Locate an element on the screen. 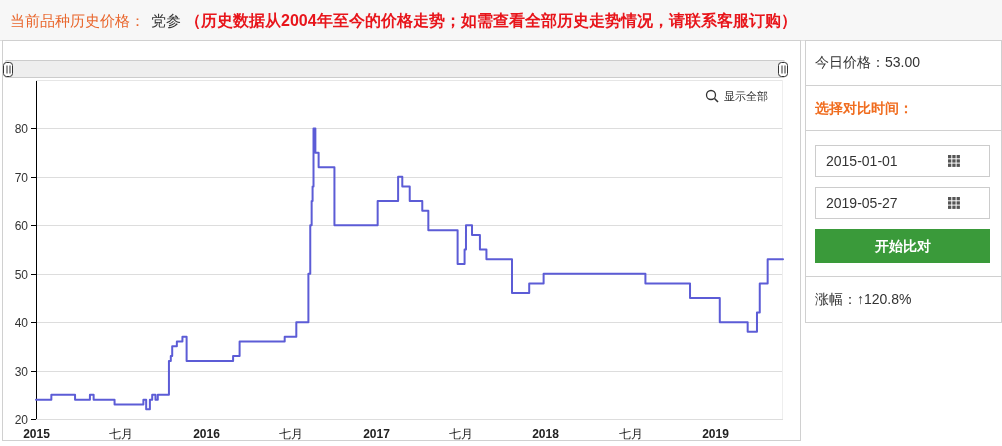 The image size is (1002, 446). x-tick-label: 2016 is located at coordinates (207, 434).